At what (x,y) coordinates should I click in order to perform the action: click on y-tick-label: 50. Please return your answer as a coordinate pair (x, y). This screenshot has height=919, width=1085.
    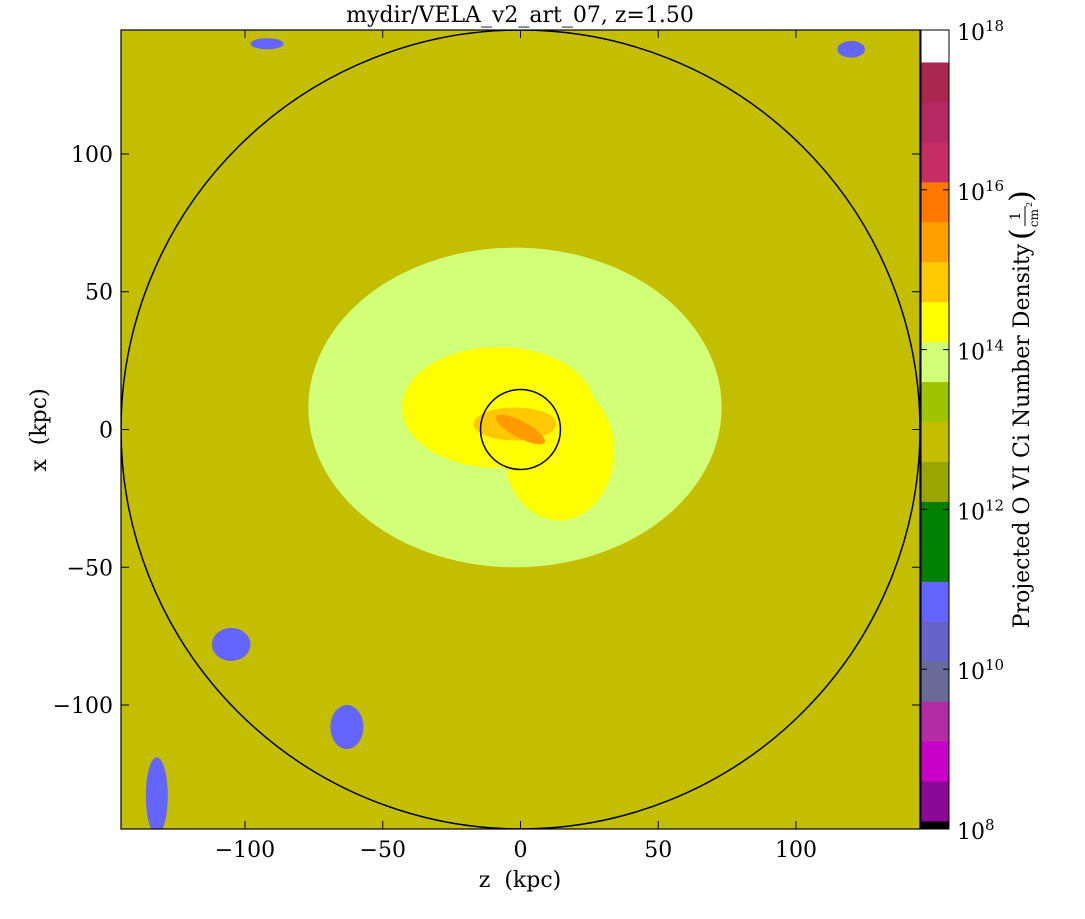
    Looking at the image, I should click on (99, 293).